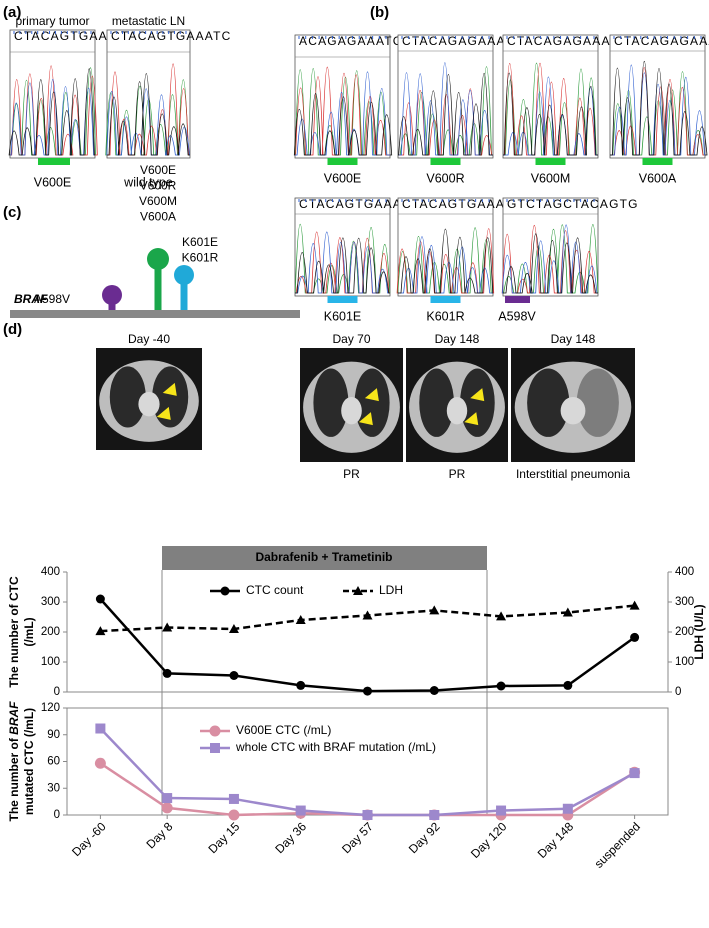  Describe the element at coordinates (50, 602) in the screenshot. I see `y-tick-label: 300` at that location.